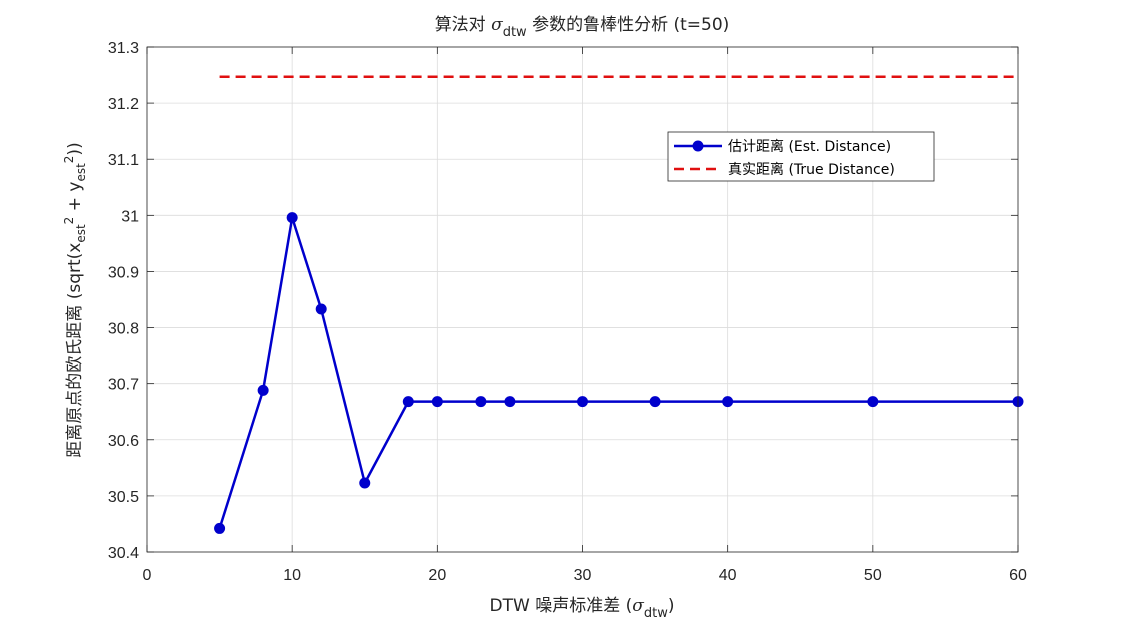 The height and width of the screenshot is (625, 1125). Describe the element at coordinates (873, 575) in the screenshot. I see `x-tick-label: 50` at that location.